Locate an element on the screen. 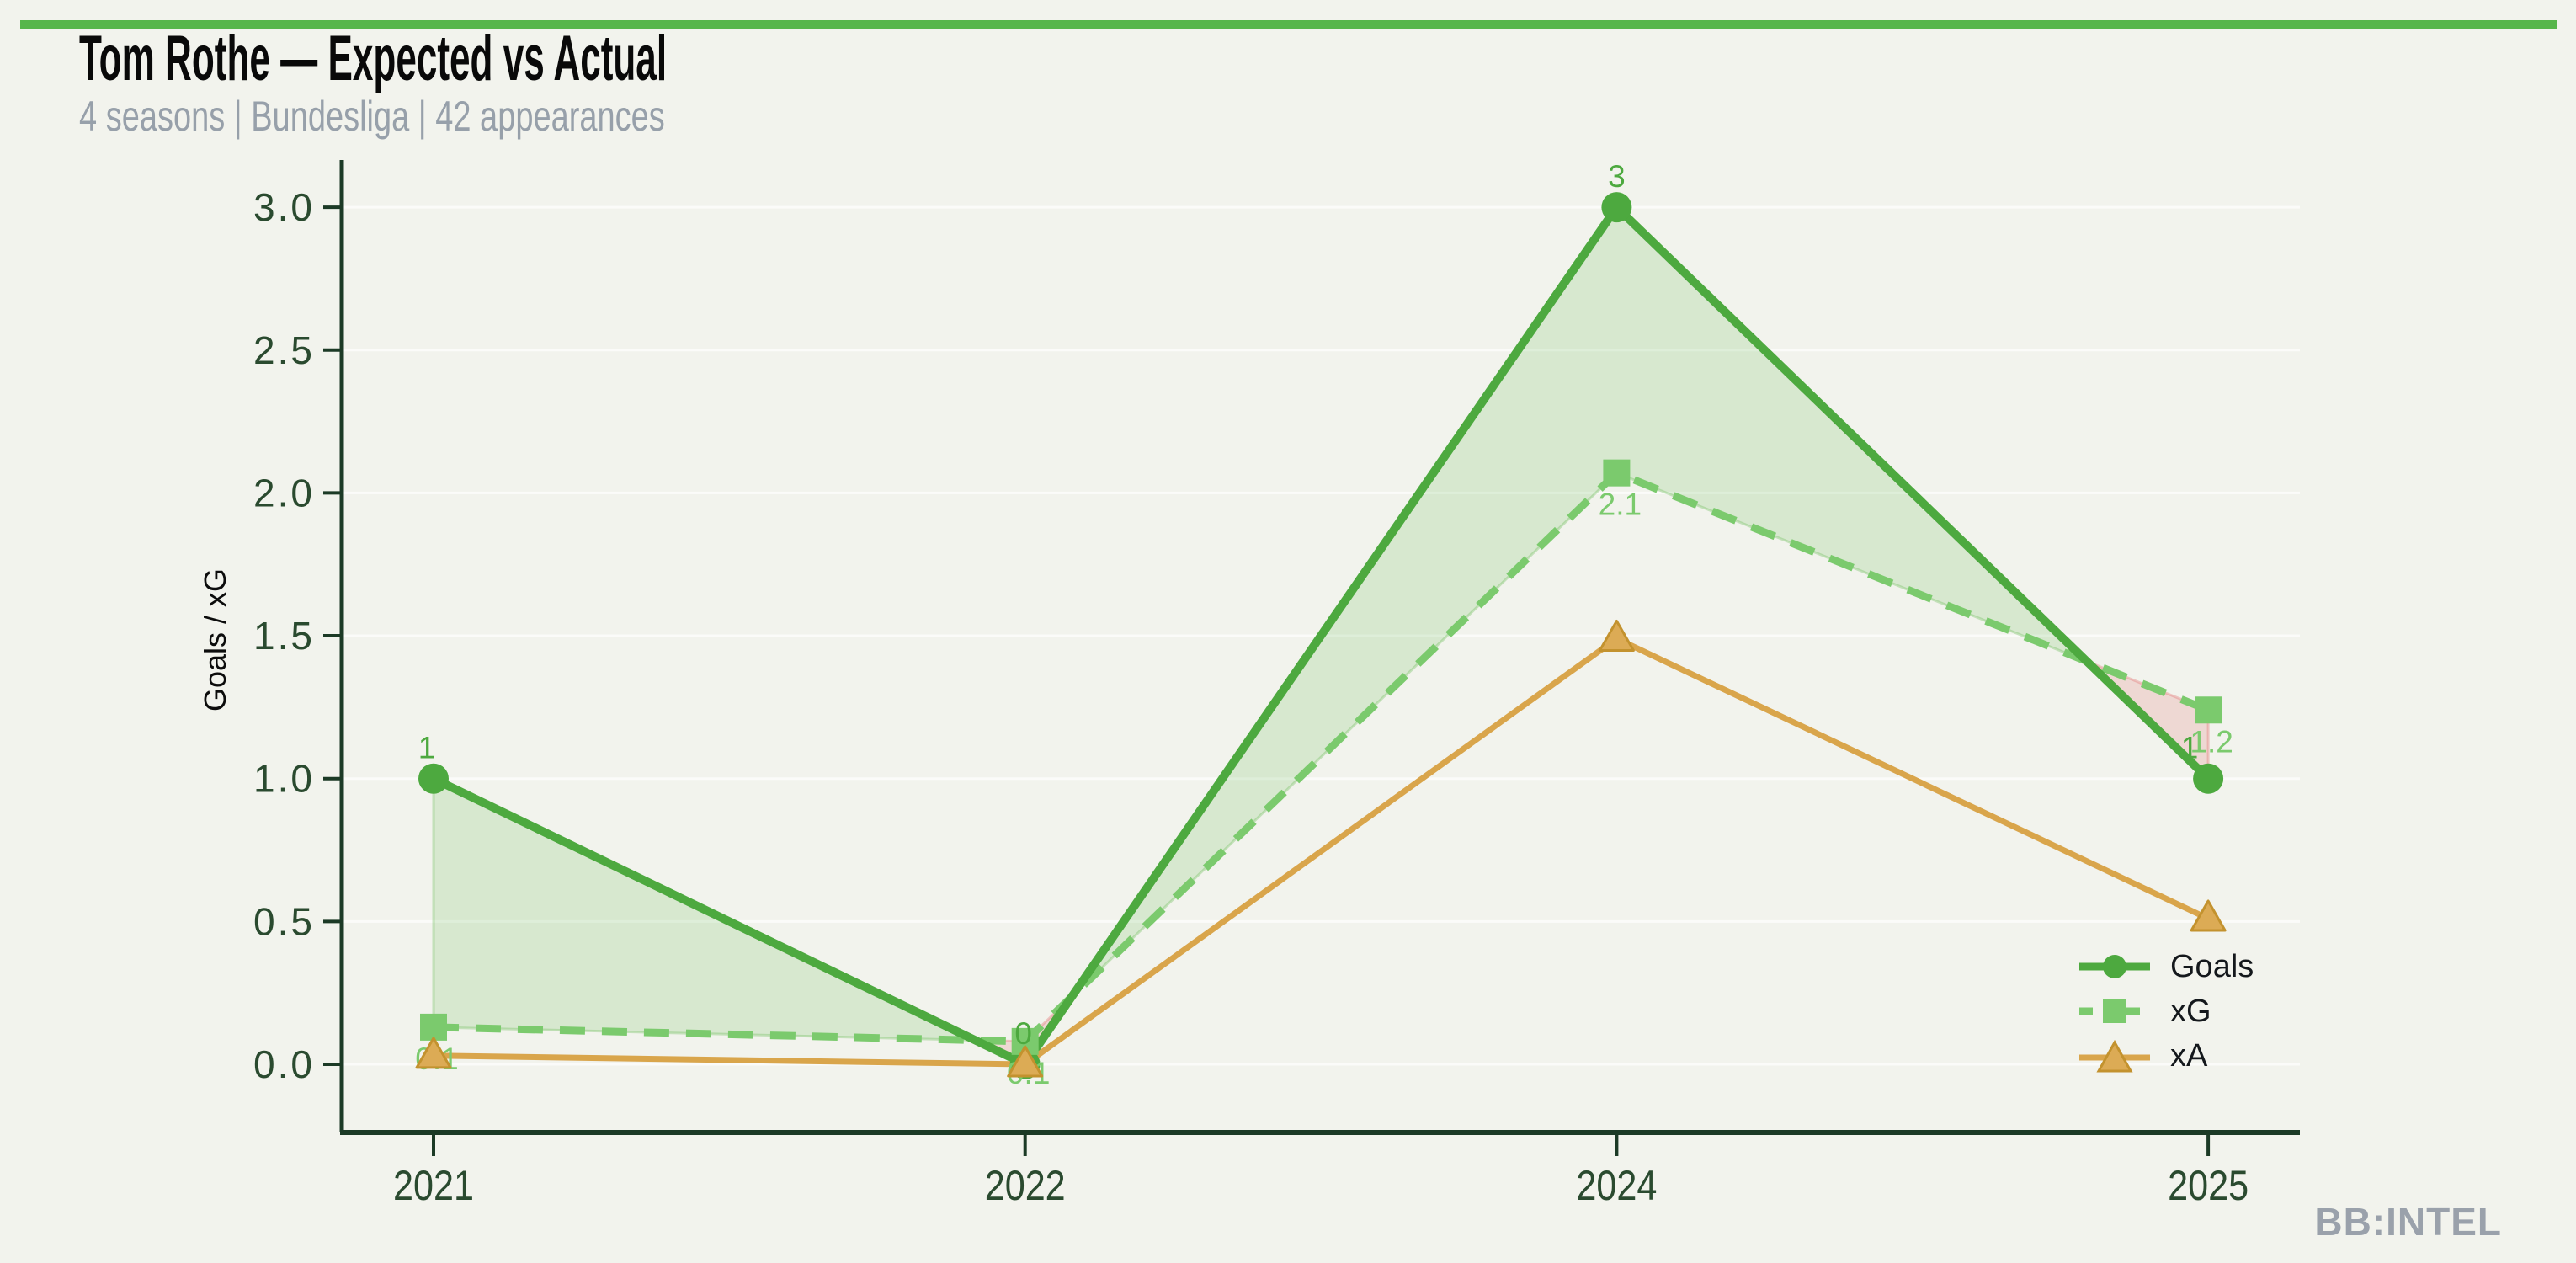  legend-label-goals: Goals is located at coordinates (2212, 966).